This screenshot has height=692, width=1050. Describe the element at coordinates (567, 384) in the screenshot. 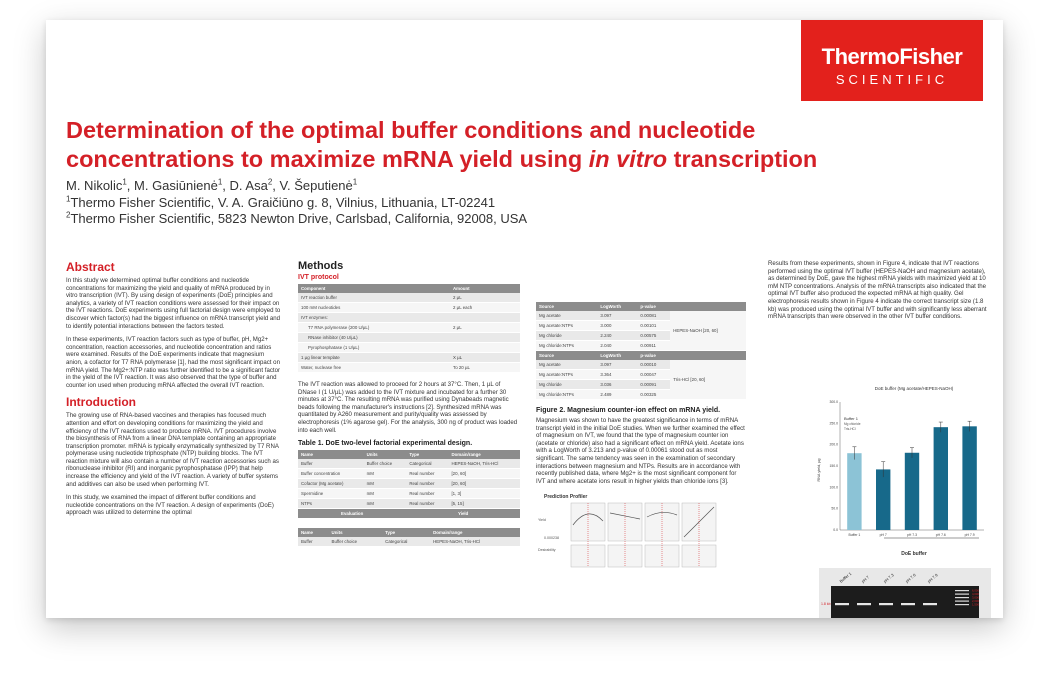

I see `logworth-cell: Mg chloride` at that location.